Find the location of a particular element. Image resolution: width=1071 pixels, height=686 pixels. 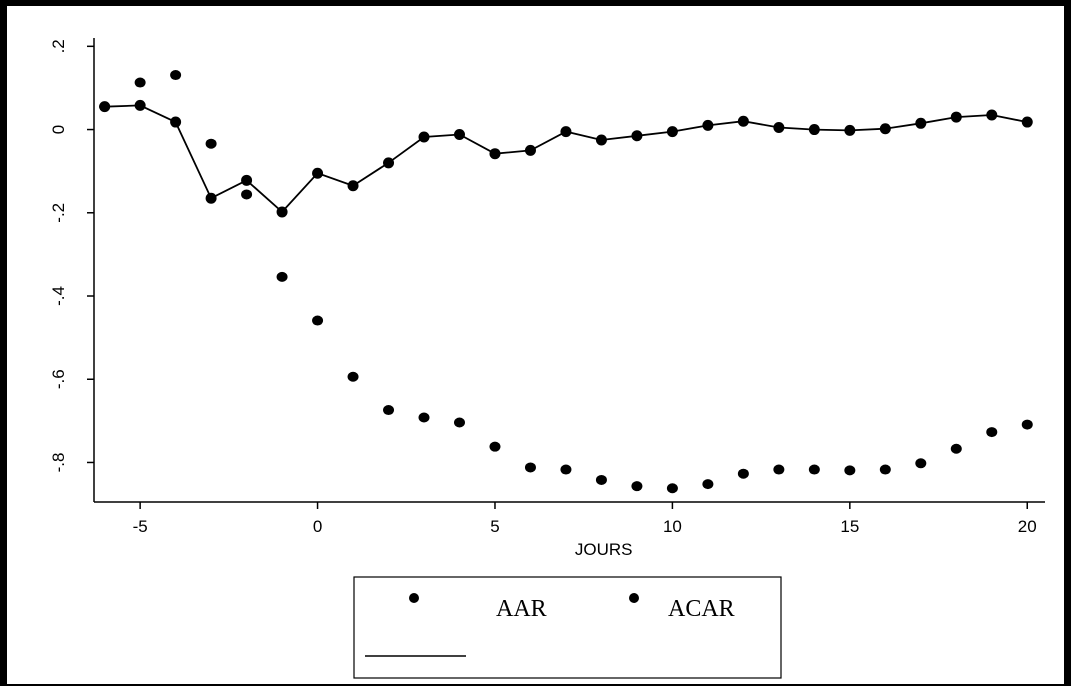

legend-entry-acar: ACAR is located at coordinates (682, 607).